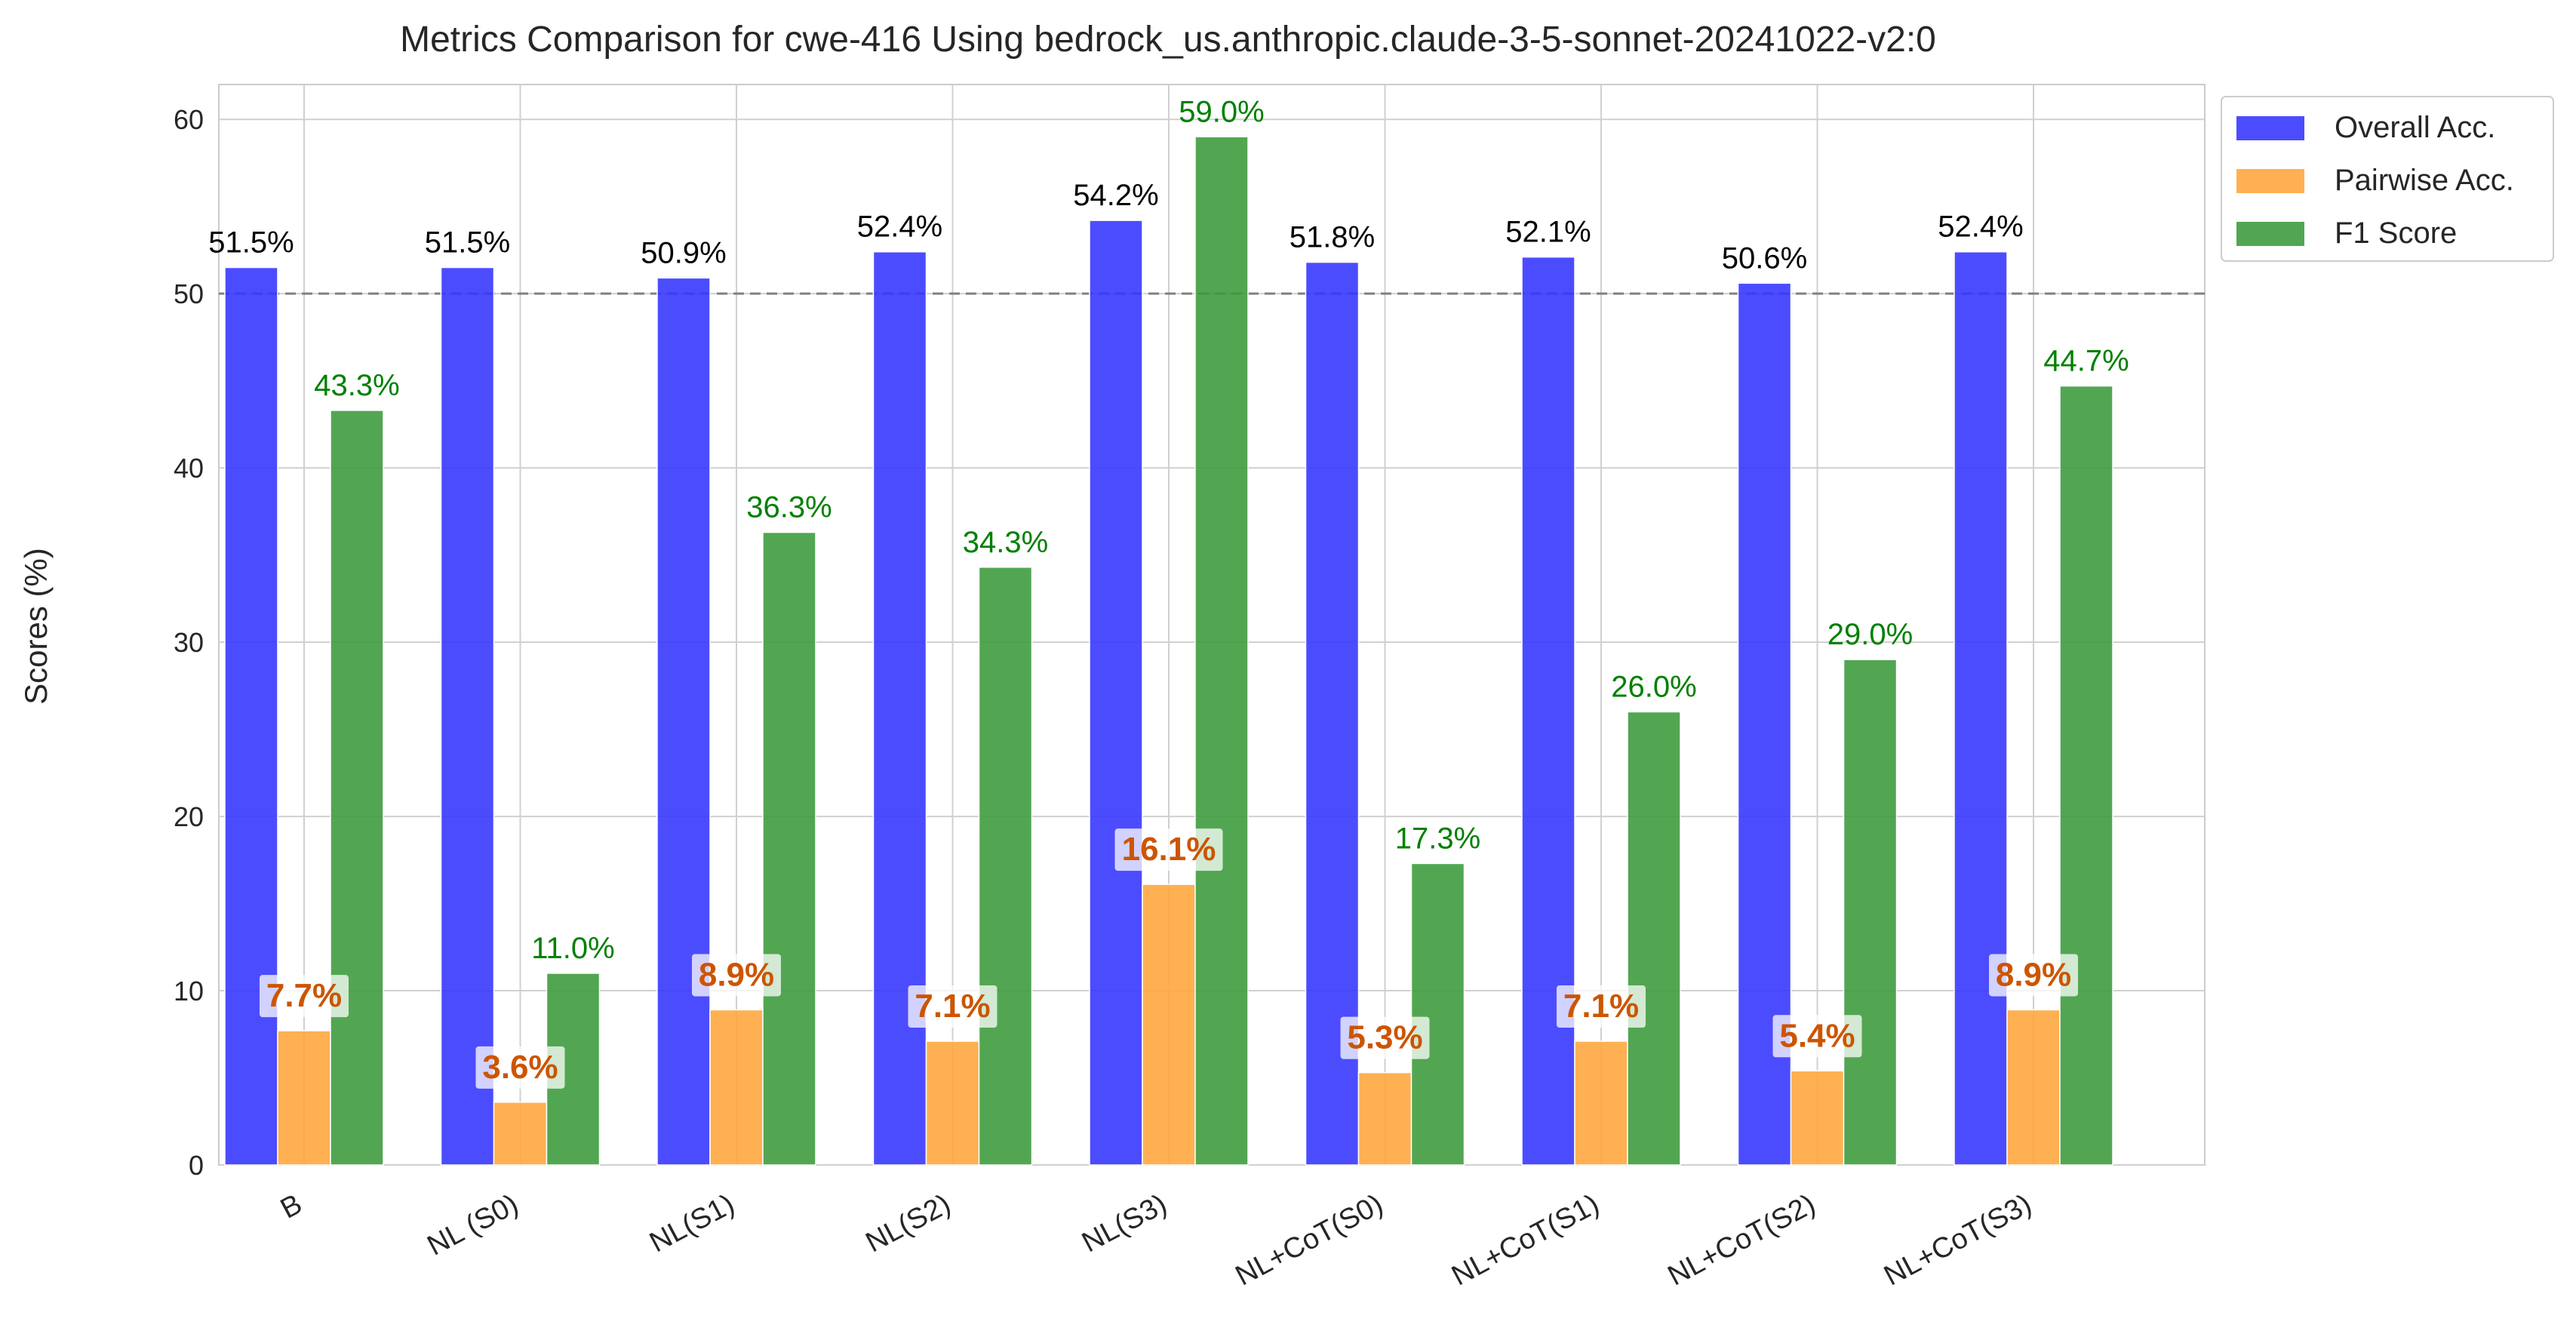 Image resolution: width=2576 pixels, height=1340 pixels. I want to click on f1-value-label: 26.0%, so click(1653, 686).